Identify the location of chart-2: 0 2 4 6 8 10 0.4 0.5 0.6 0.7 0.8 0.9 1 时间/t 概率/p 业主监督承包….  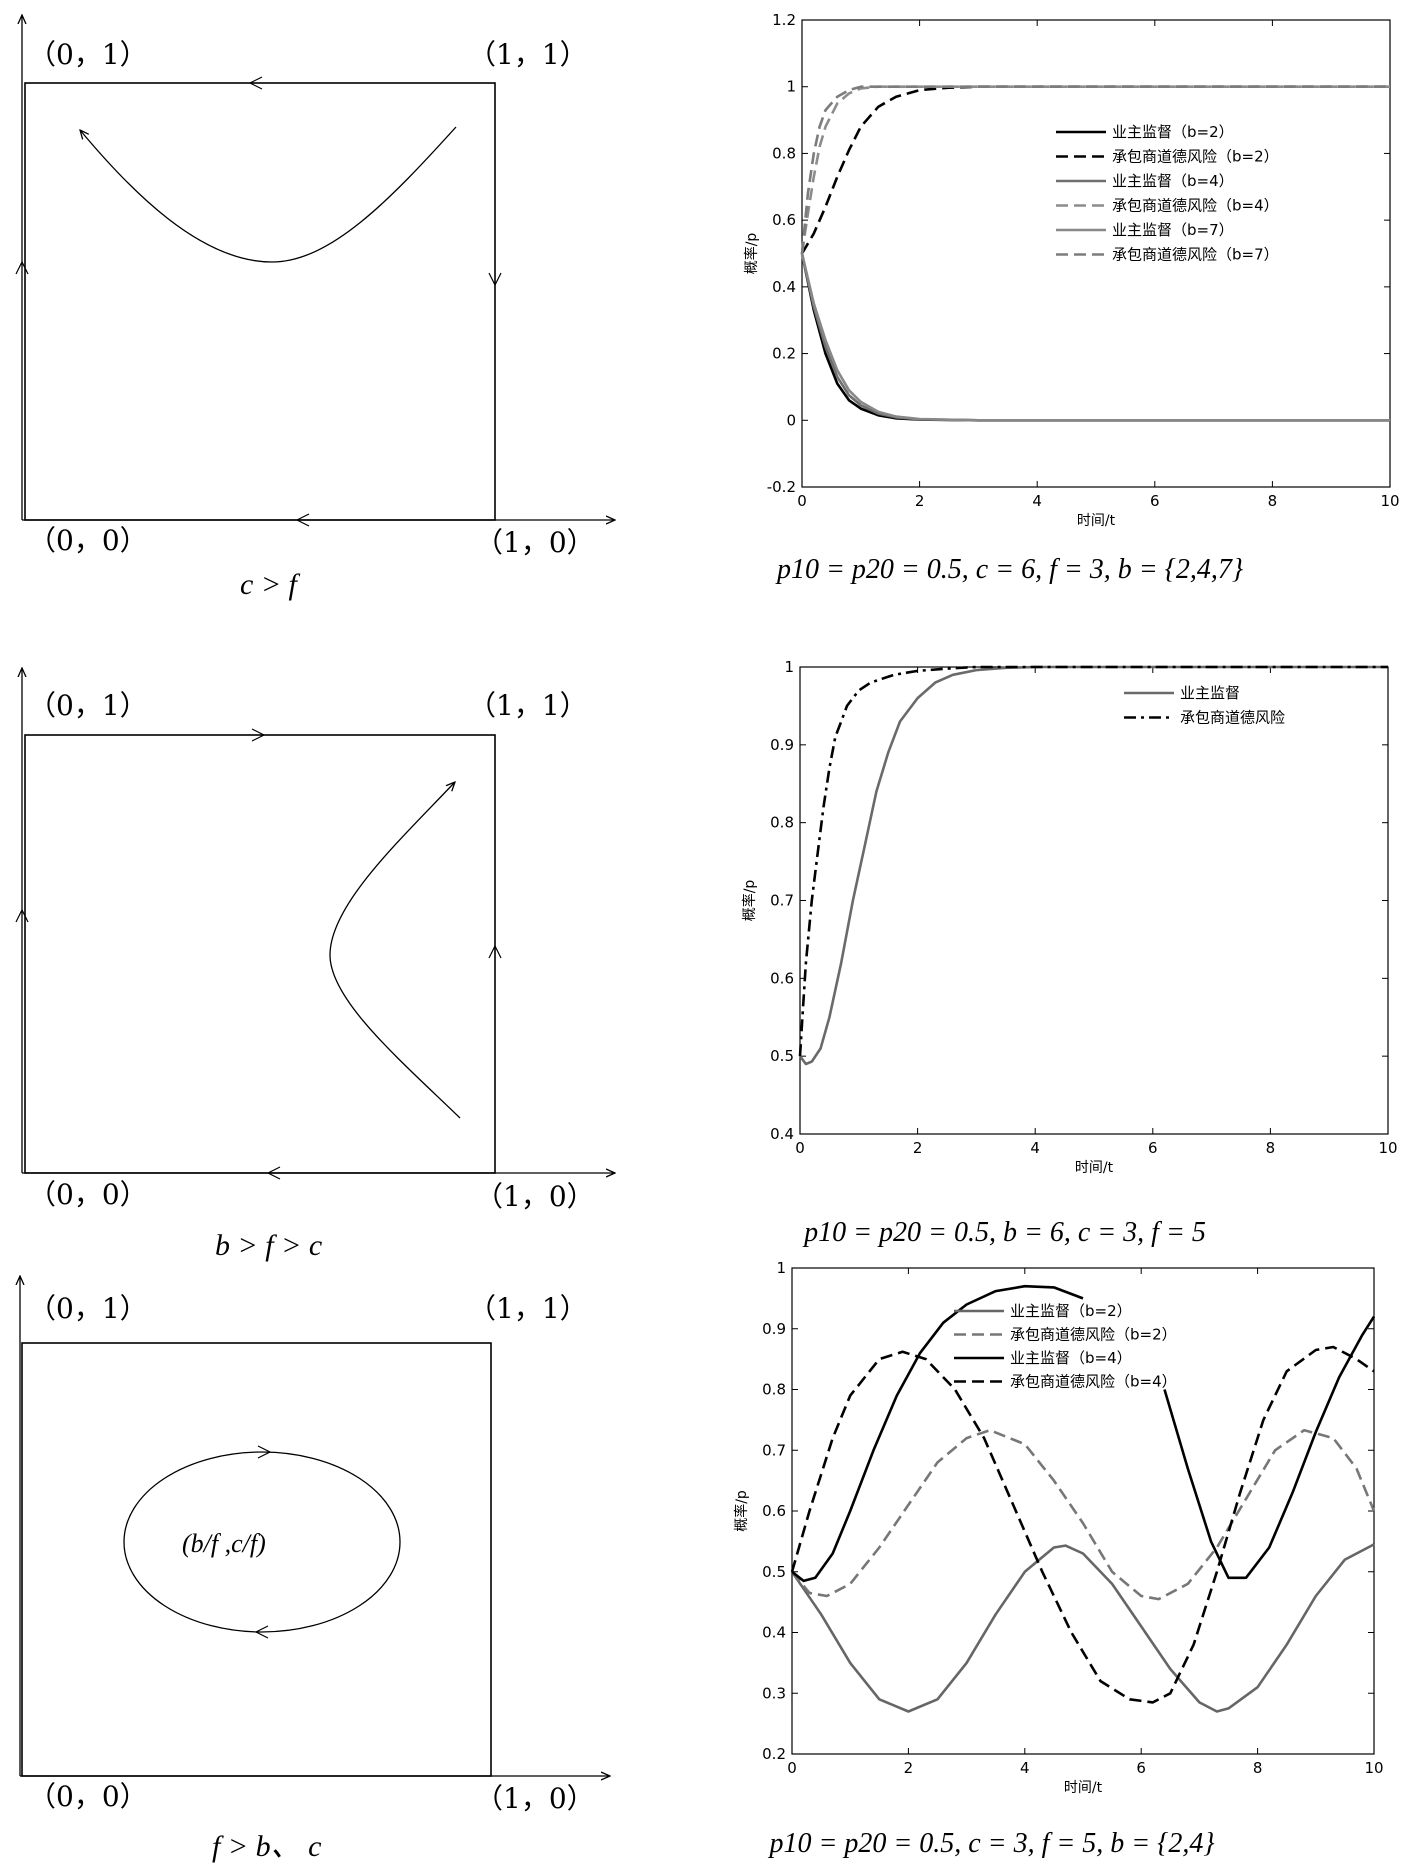
(1069, 953).